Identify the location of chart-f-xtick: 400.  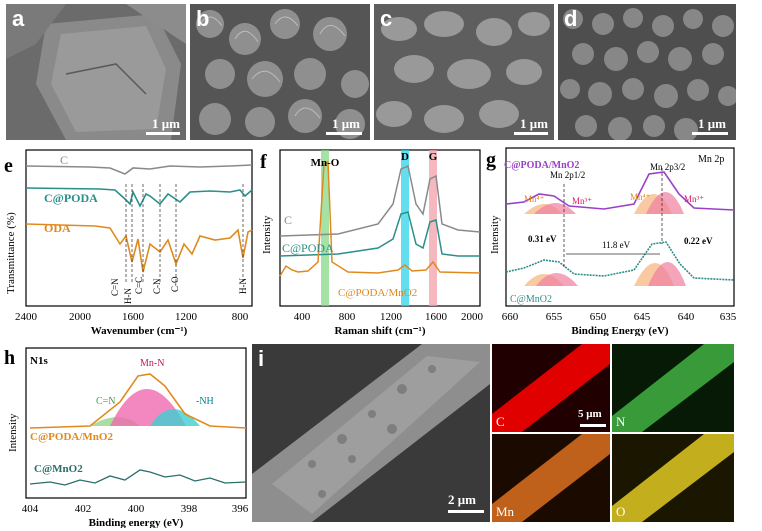
(302, 317).